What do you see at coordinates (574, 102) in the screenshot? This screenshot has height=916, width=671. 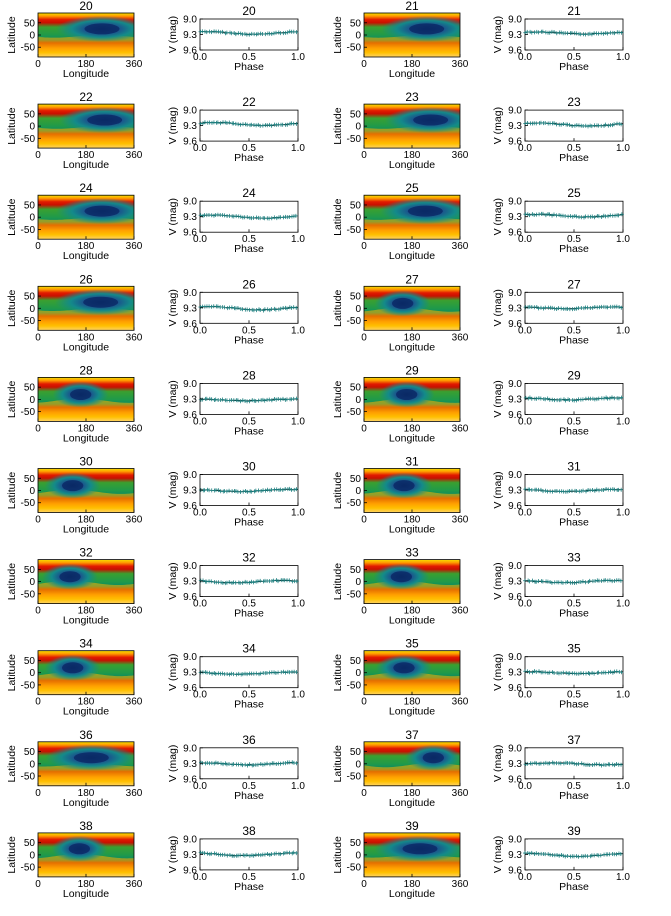 I see `lc-title: 23` at bounding box center [574, 102].